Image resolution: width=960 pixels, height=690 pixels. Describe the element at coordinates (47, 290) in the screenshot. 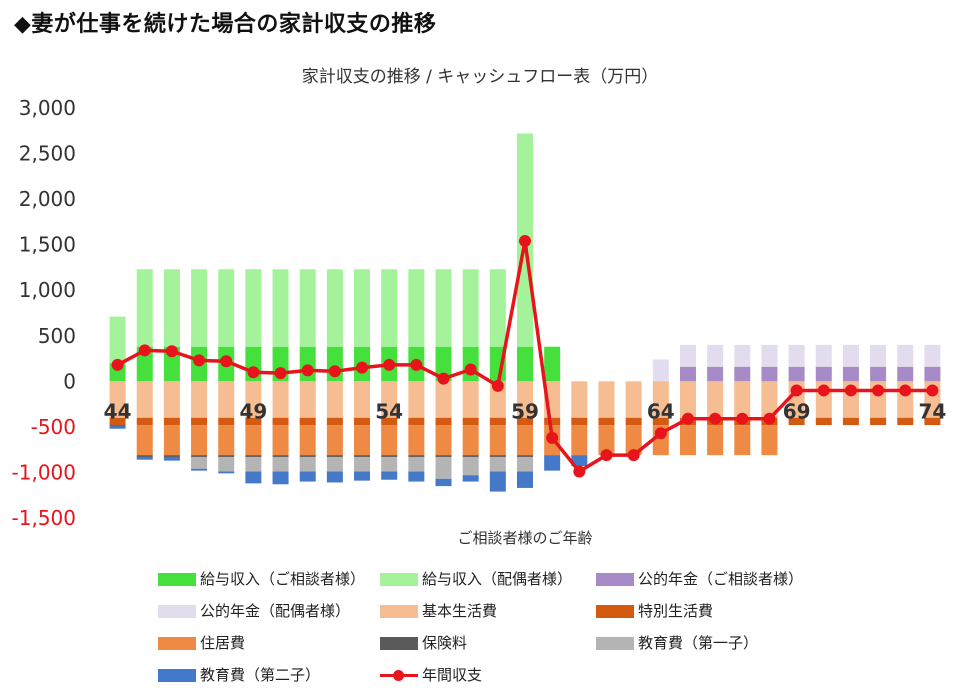

I see `y-tick-label: 1,000` at that location.